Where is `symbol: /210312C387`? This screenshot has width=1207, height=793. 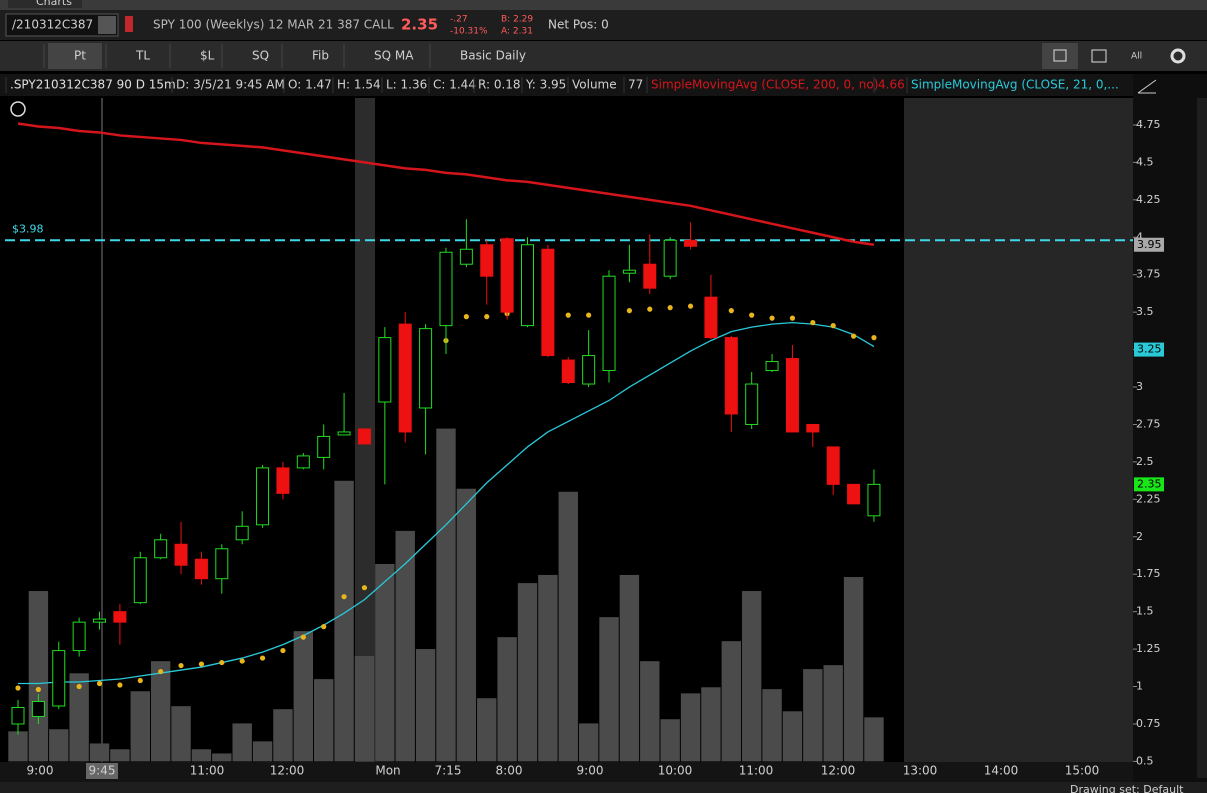
symbol: /210312C387 is located at coordinates (52, 25).